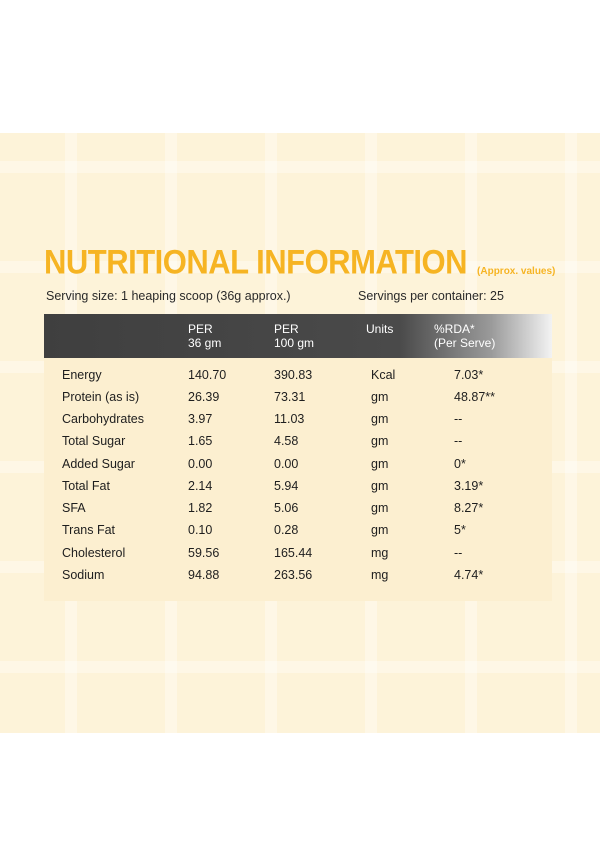  What do you see at coordinates (101, 397) in the screenshot?
I see `nutrient-name: Protein (as is)` at bounding box center [101, 397].